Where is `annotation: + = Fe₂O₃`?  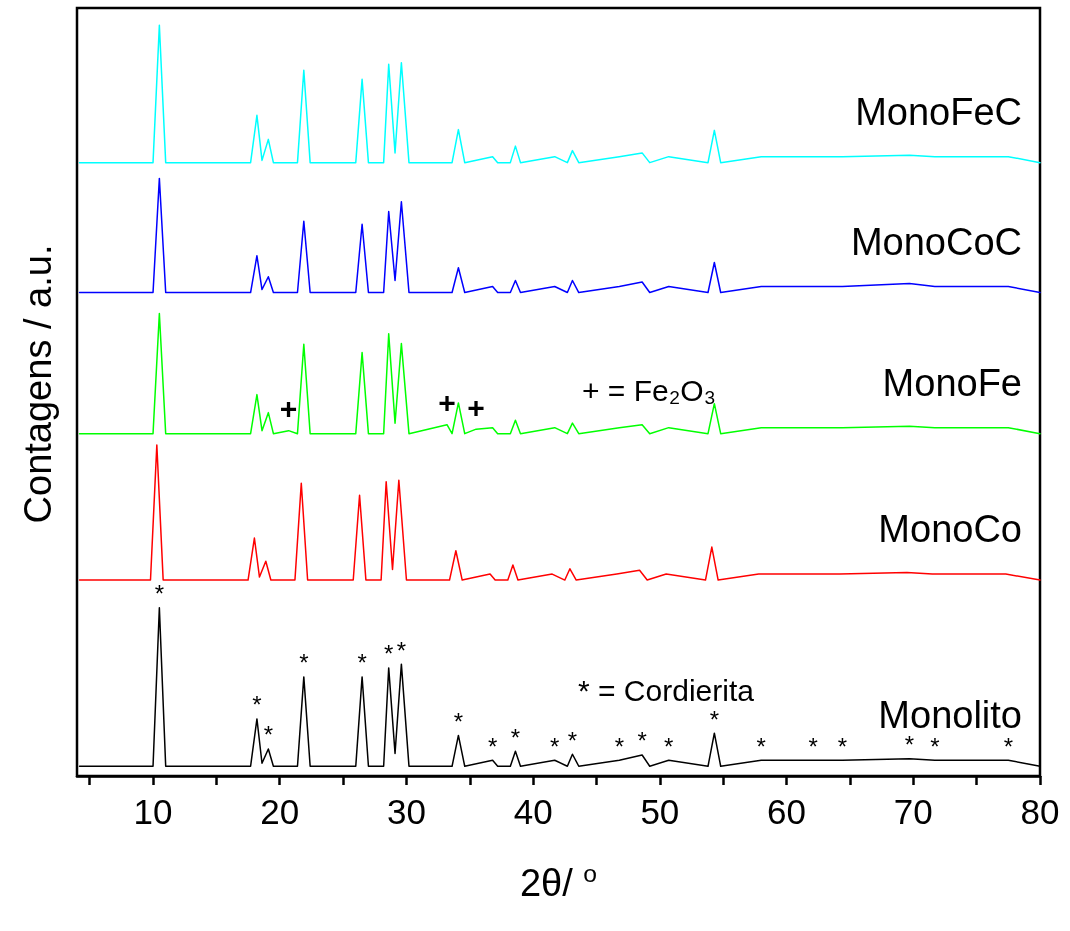 annotation: + = Fe₂O₃ is located at coordinates (649, 390).